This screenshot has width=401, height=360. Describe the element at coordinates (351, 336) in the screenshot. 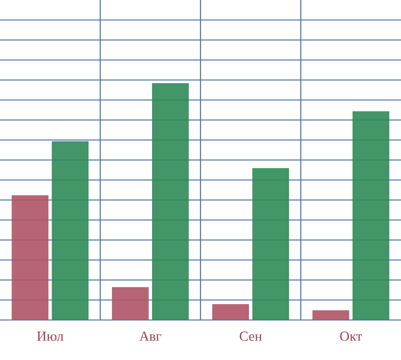

I see `x-tick-label: Окт` at that location.